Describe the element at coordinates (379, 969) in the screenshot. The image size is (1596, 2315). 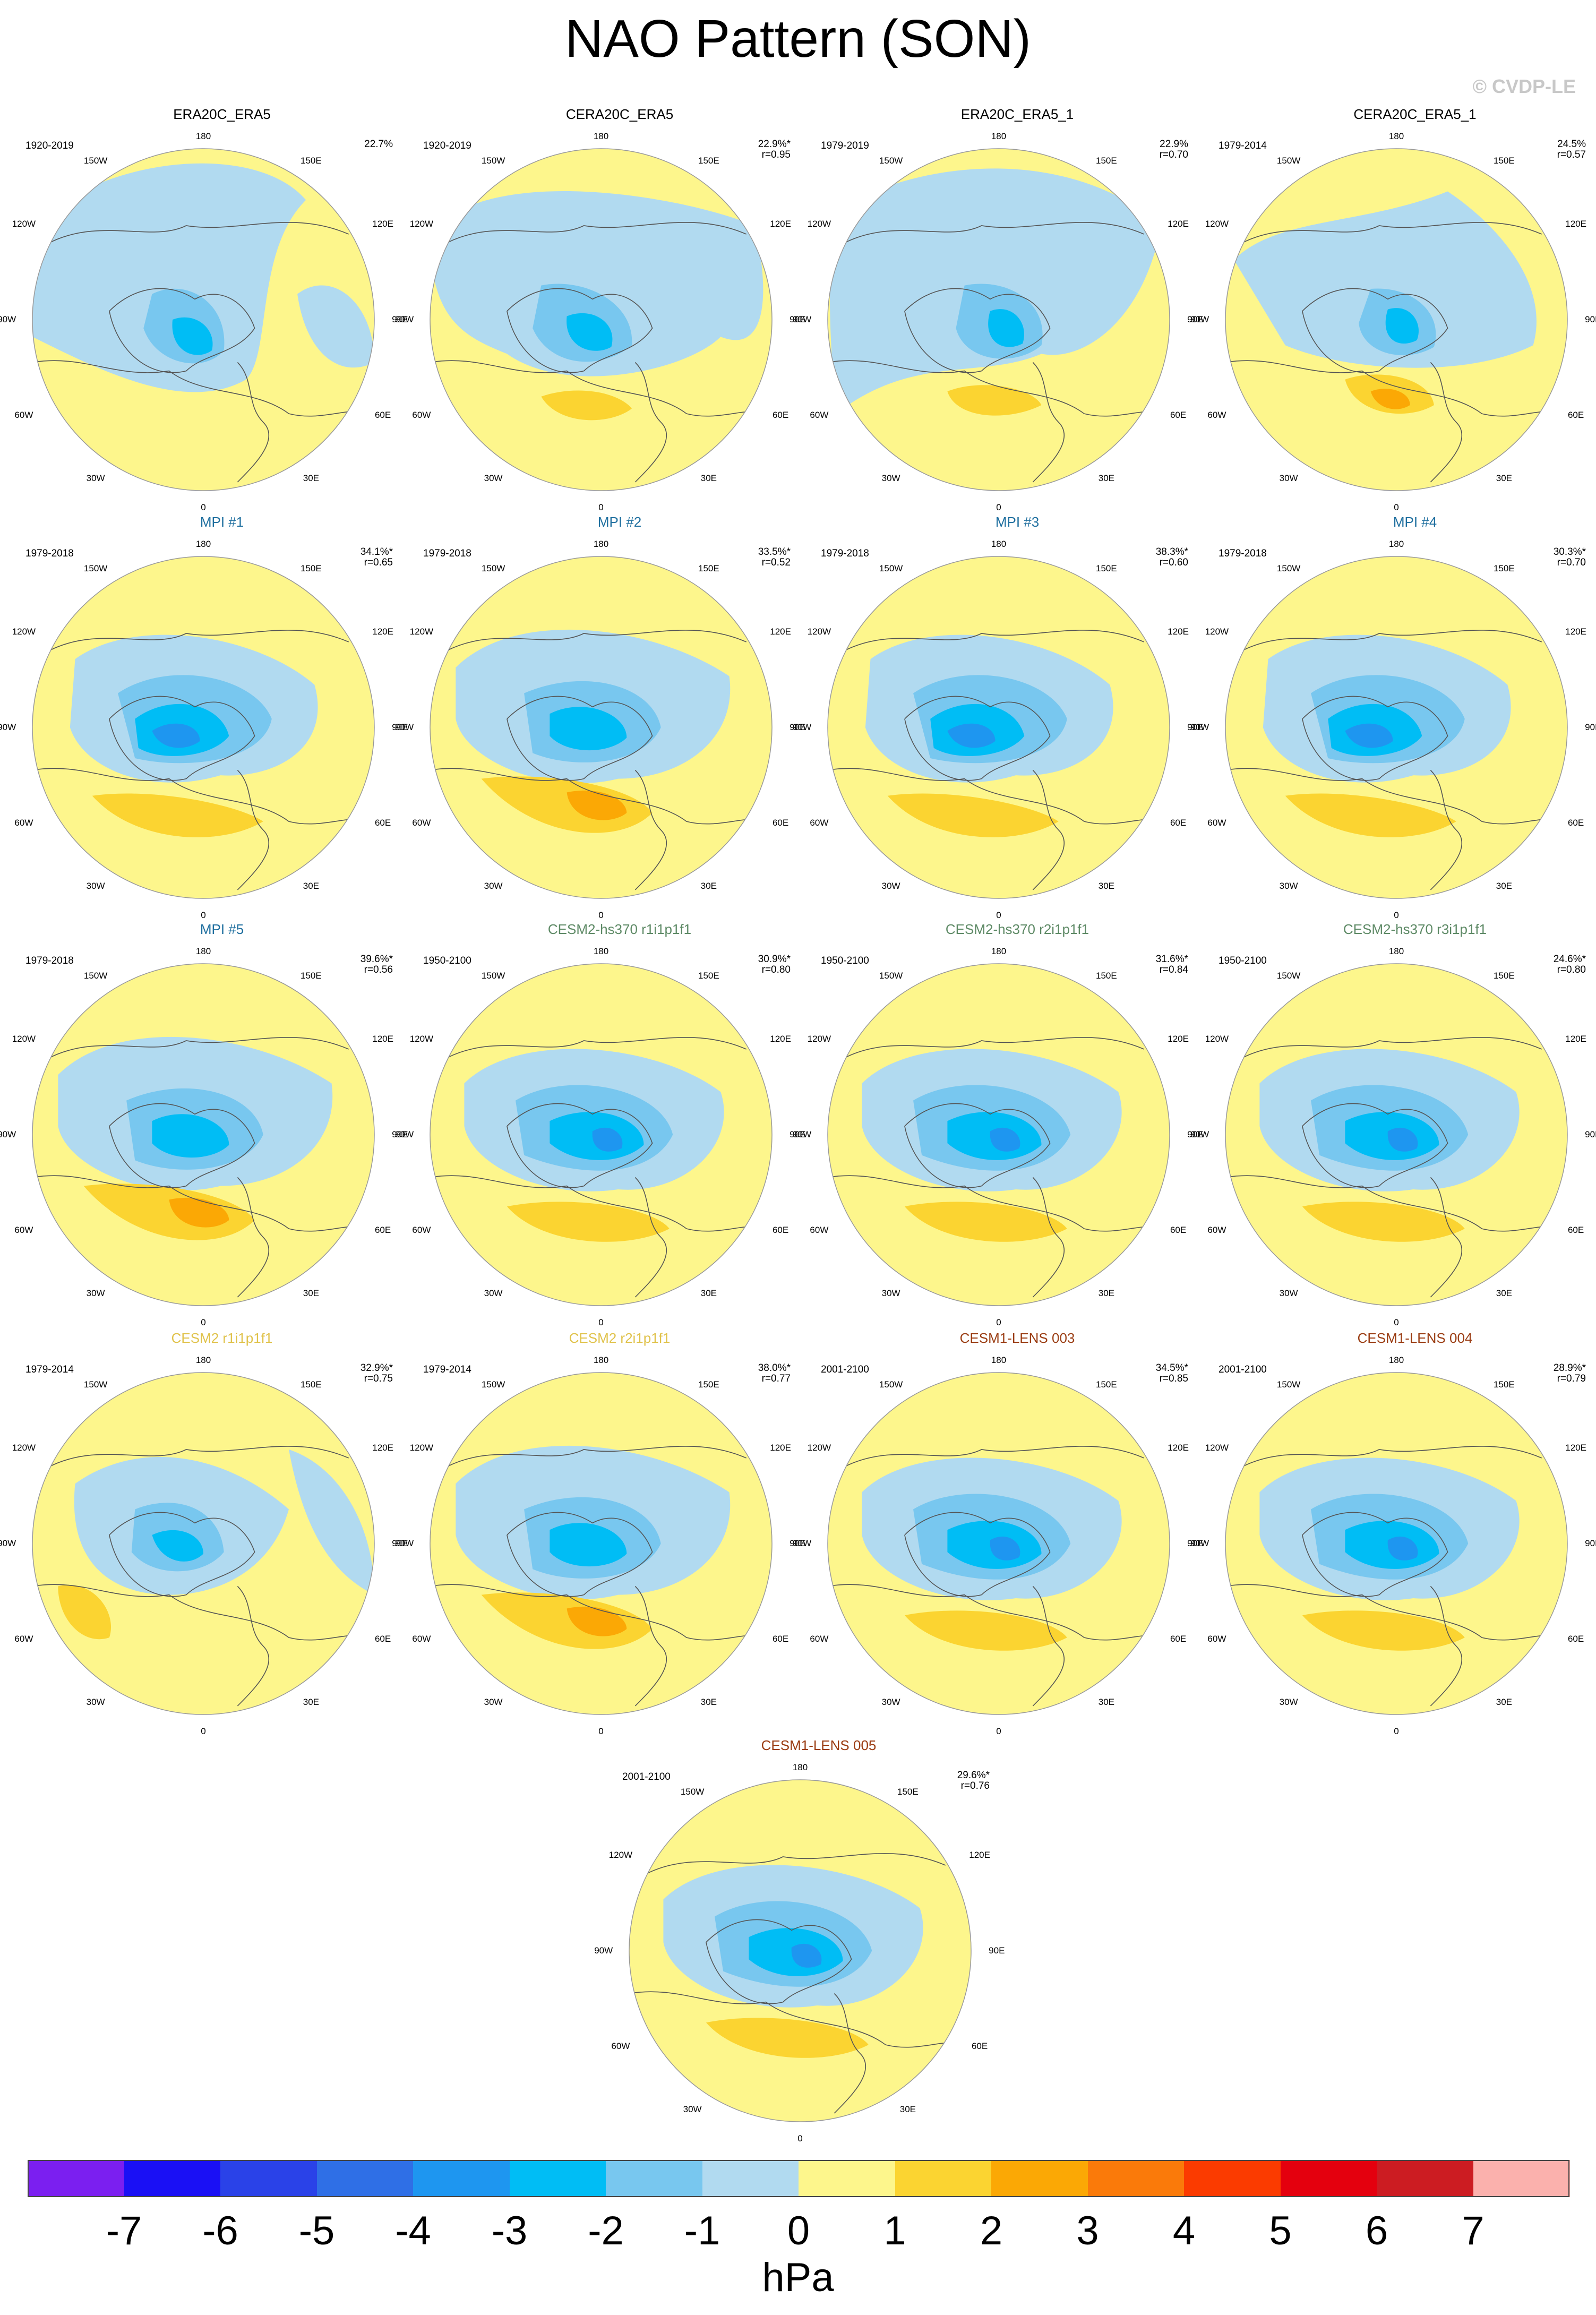
I see `panel-corr: r=0.56` at that location.